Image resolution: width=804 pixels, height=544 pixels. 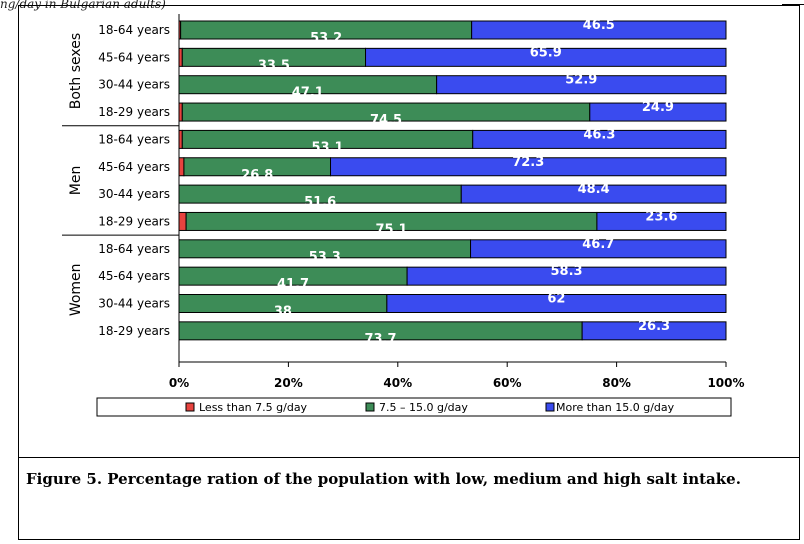 What do you see at coordinates (658, 107) in the screenshot?
I see `data-label: 24.9` at bounding box center [658, 107].